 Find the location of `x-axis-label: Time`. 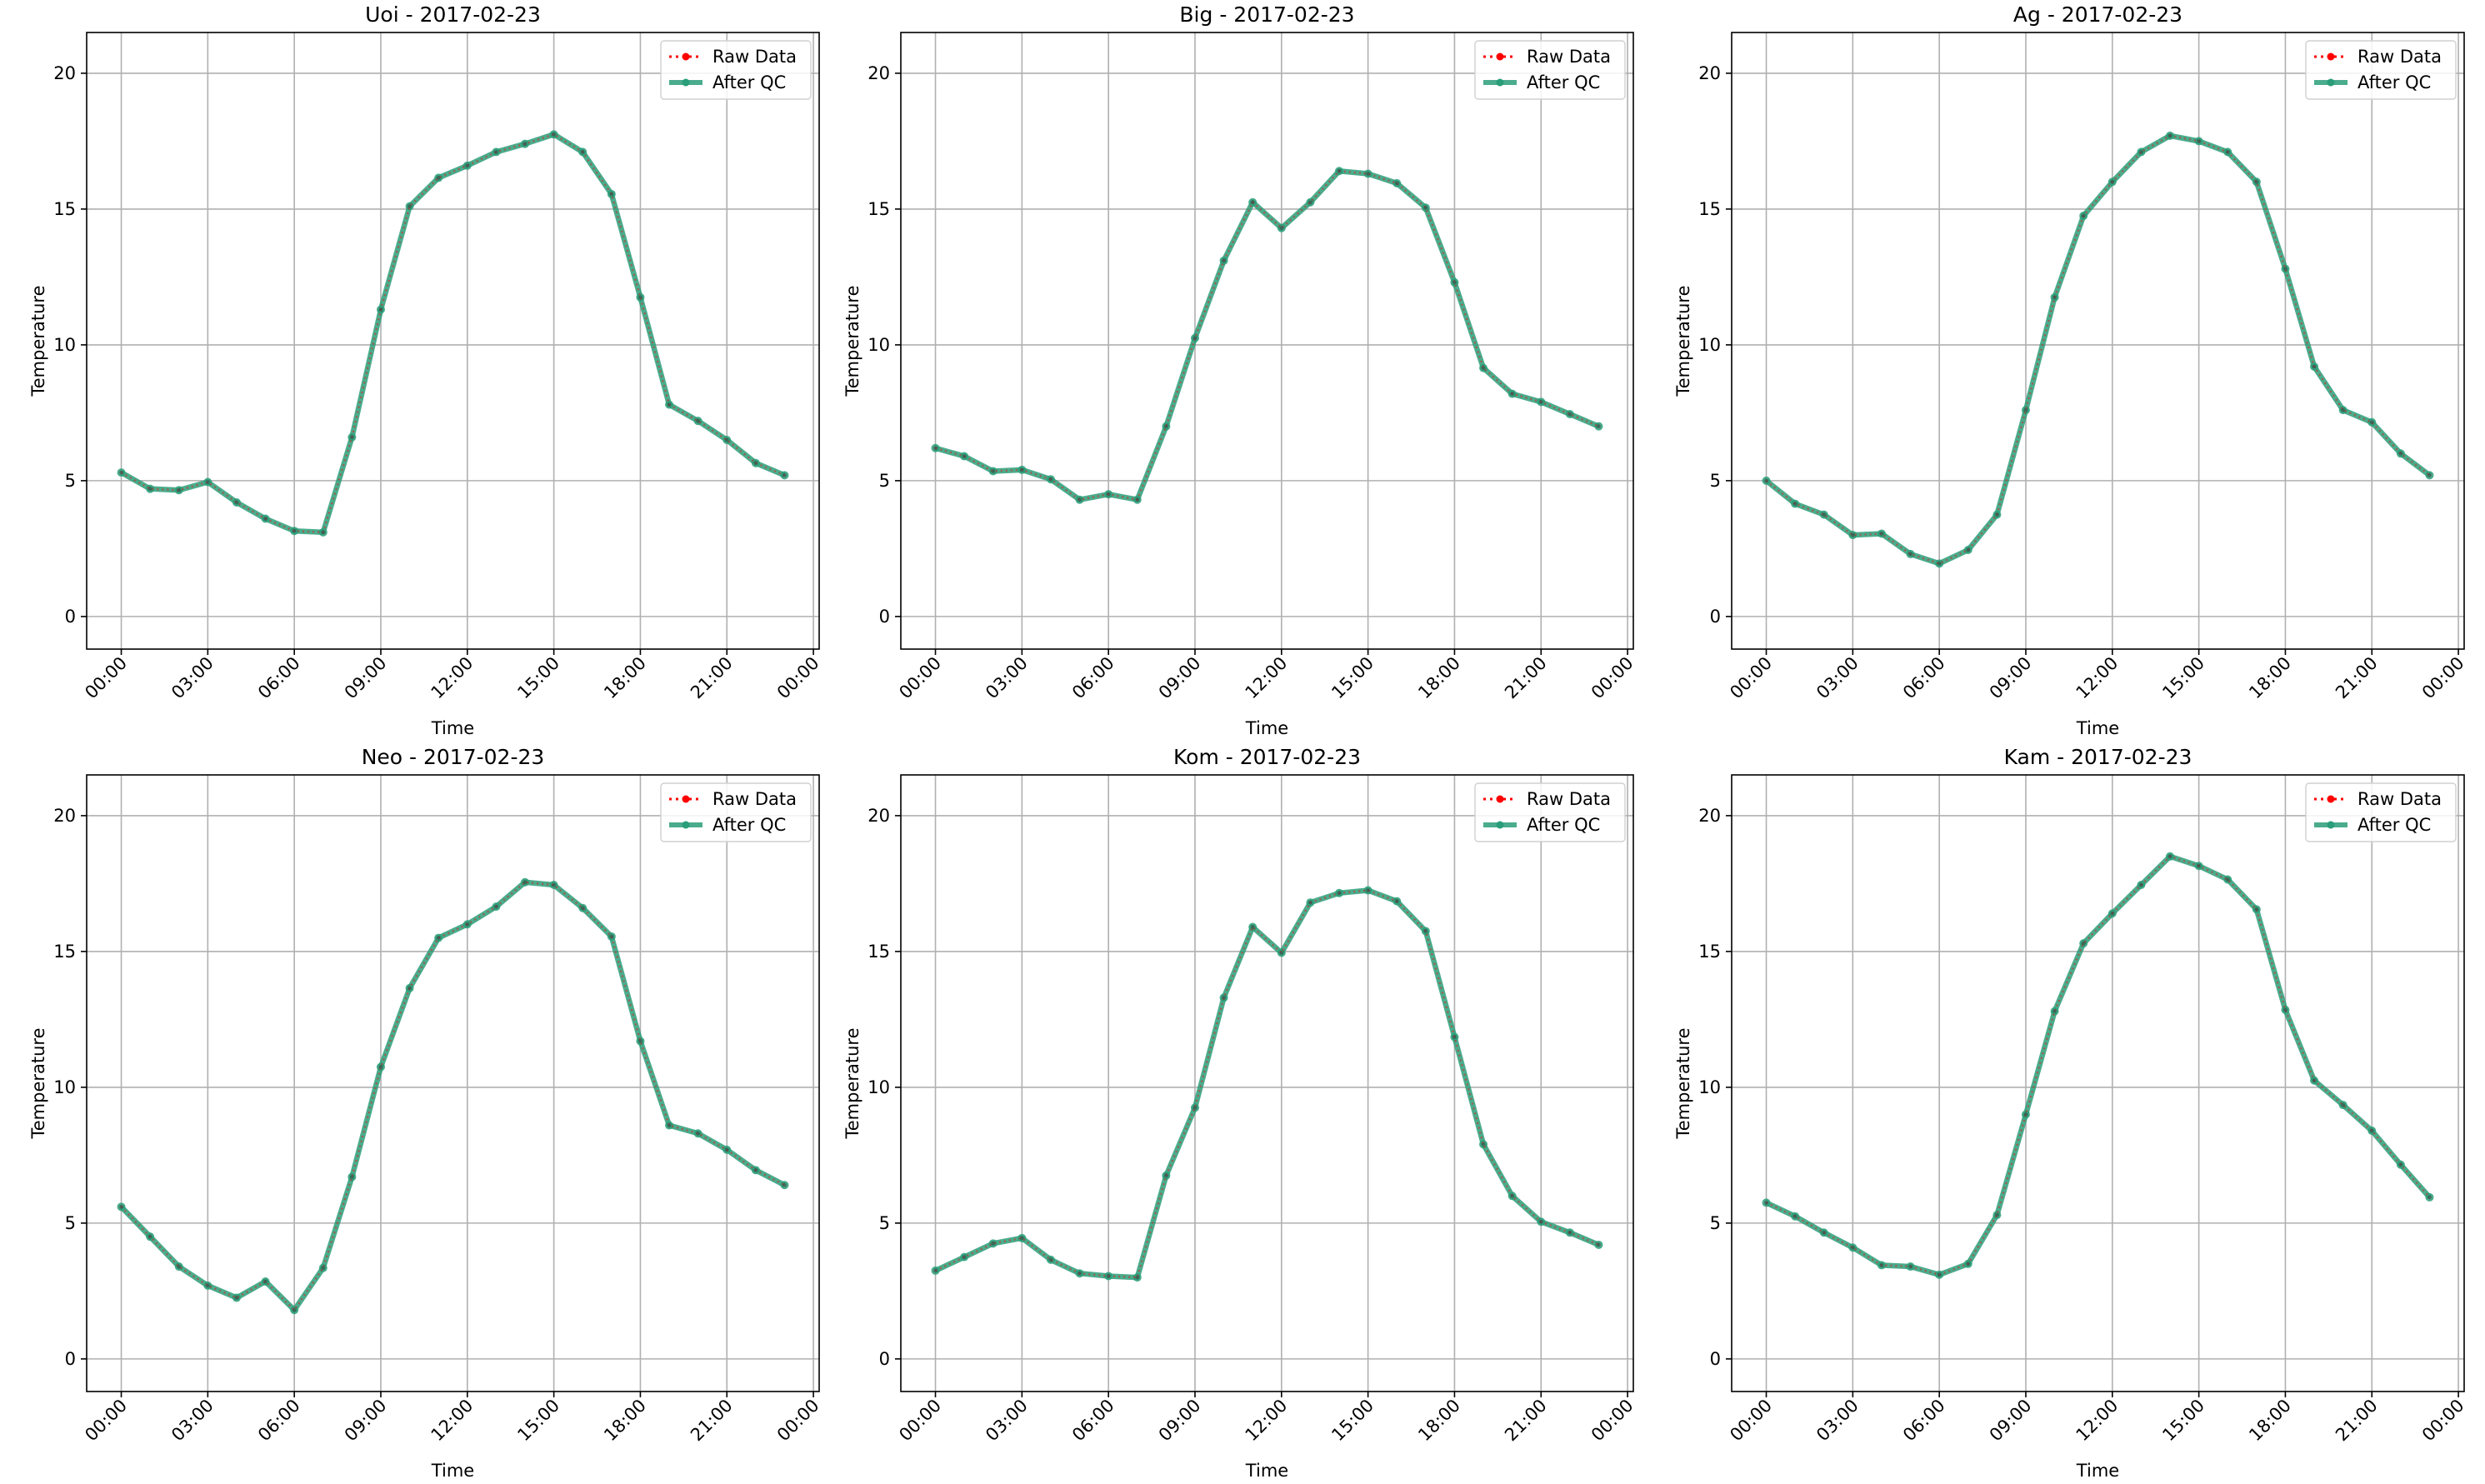

x-axis-label: Time is located at coordinates (452, 1471).